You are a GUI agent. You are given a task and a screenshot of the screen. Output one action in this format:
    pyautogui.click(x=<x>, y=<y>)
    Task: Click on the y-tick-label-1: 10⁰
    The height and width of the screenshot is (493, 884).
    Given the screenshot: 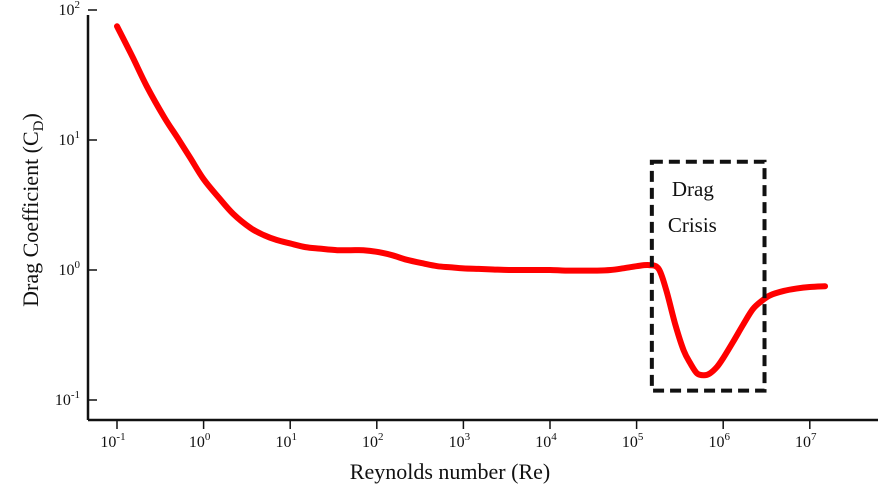 What is the action you would take?
    pyautogui.click(x=70, y=269)
    